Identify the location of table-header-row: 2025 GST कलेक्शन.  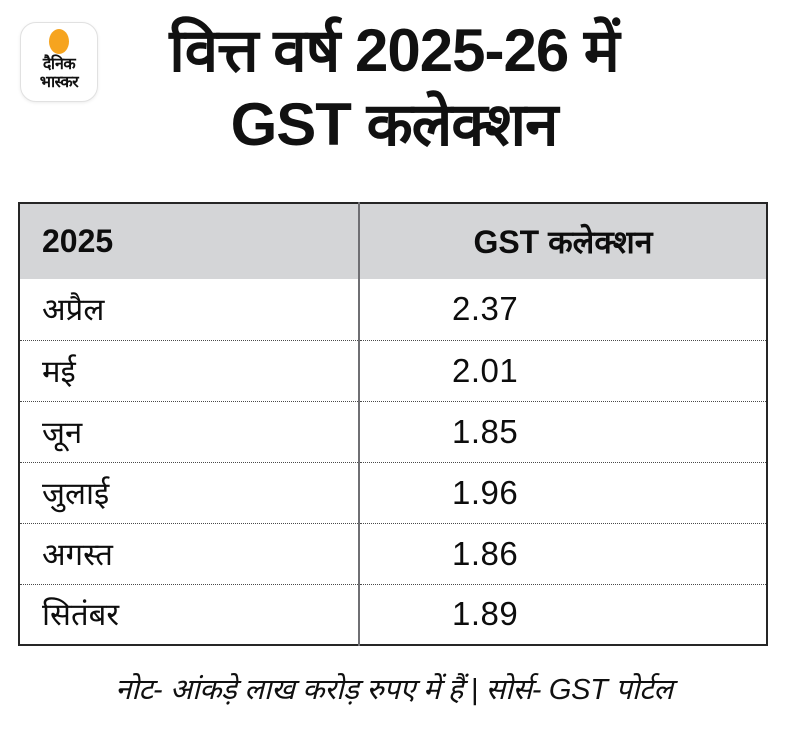
(393, 241).